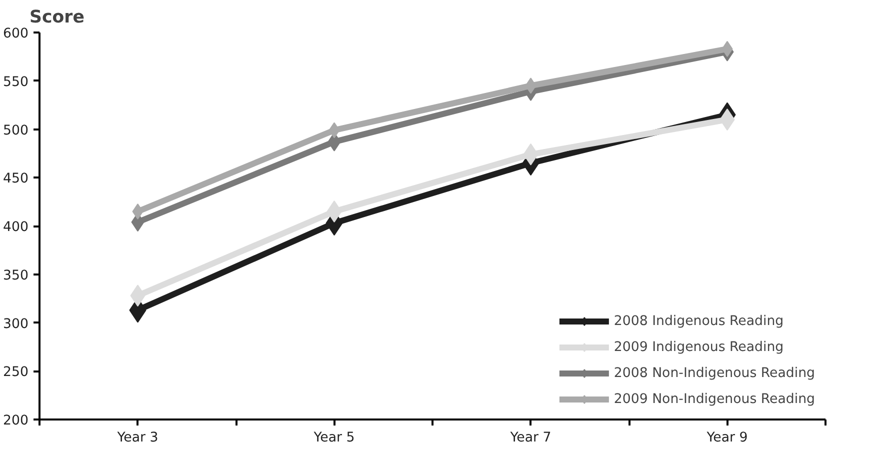  Describe the element at coordinates (714, 373) in the screenshot. I see `legend-label: 2008 Non-Indigenous Reading` at that location.